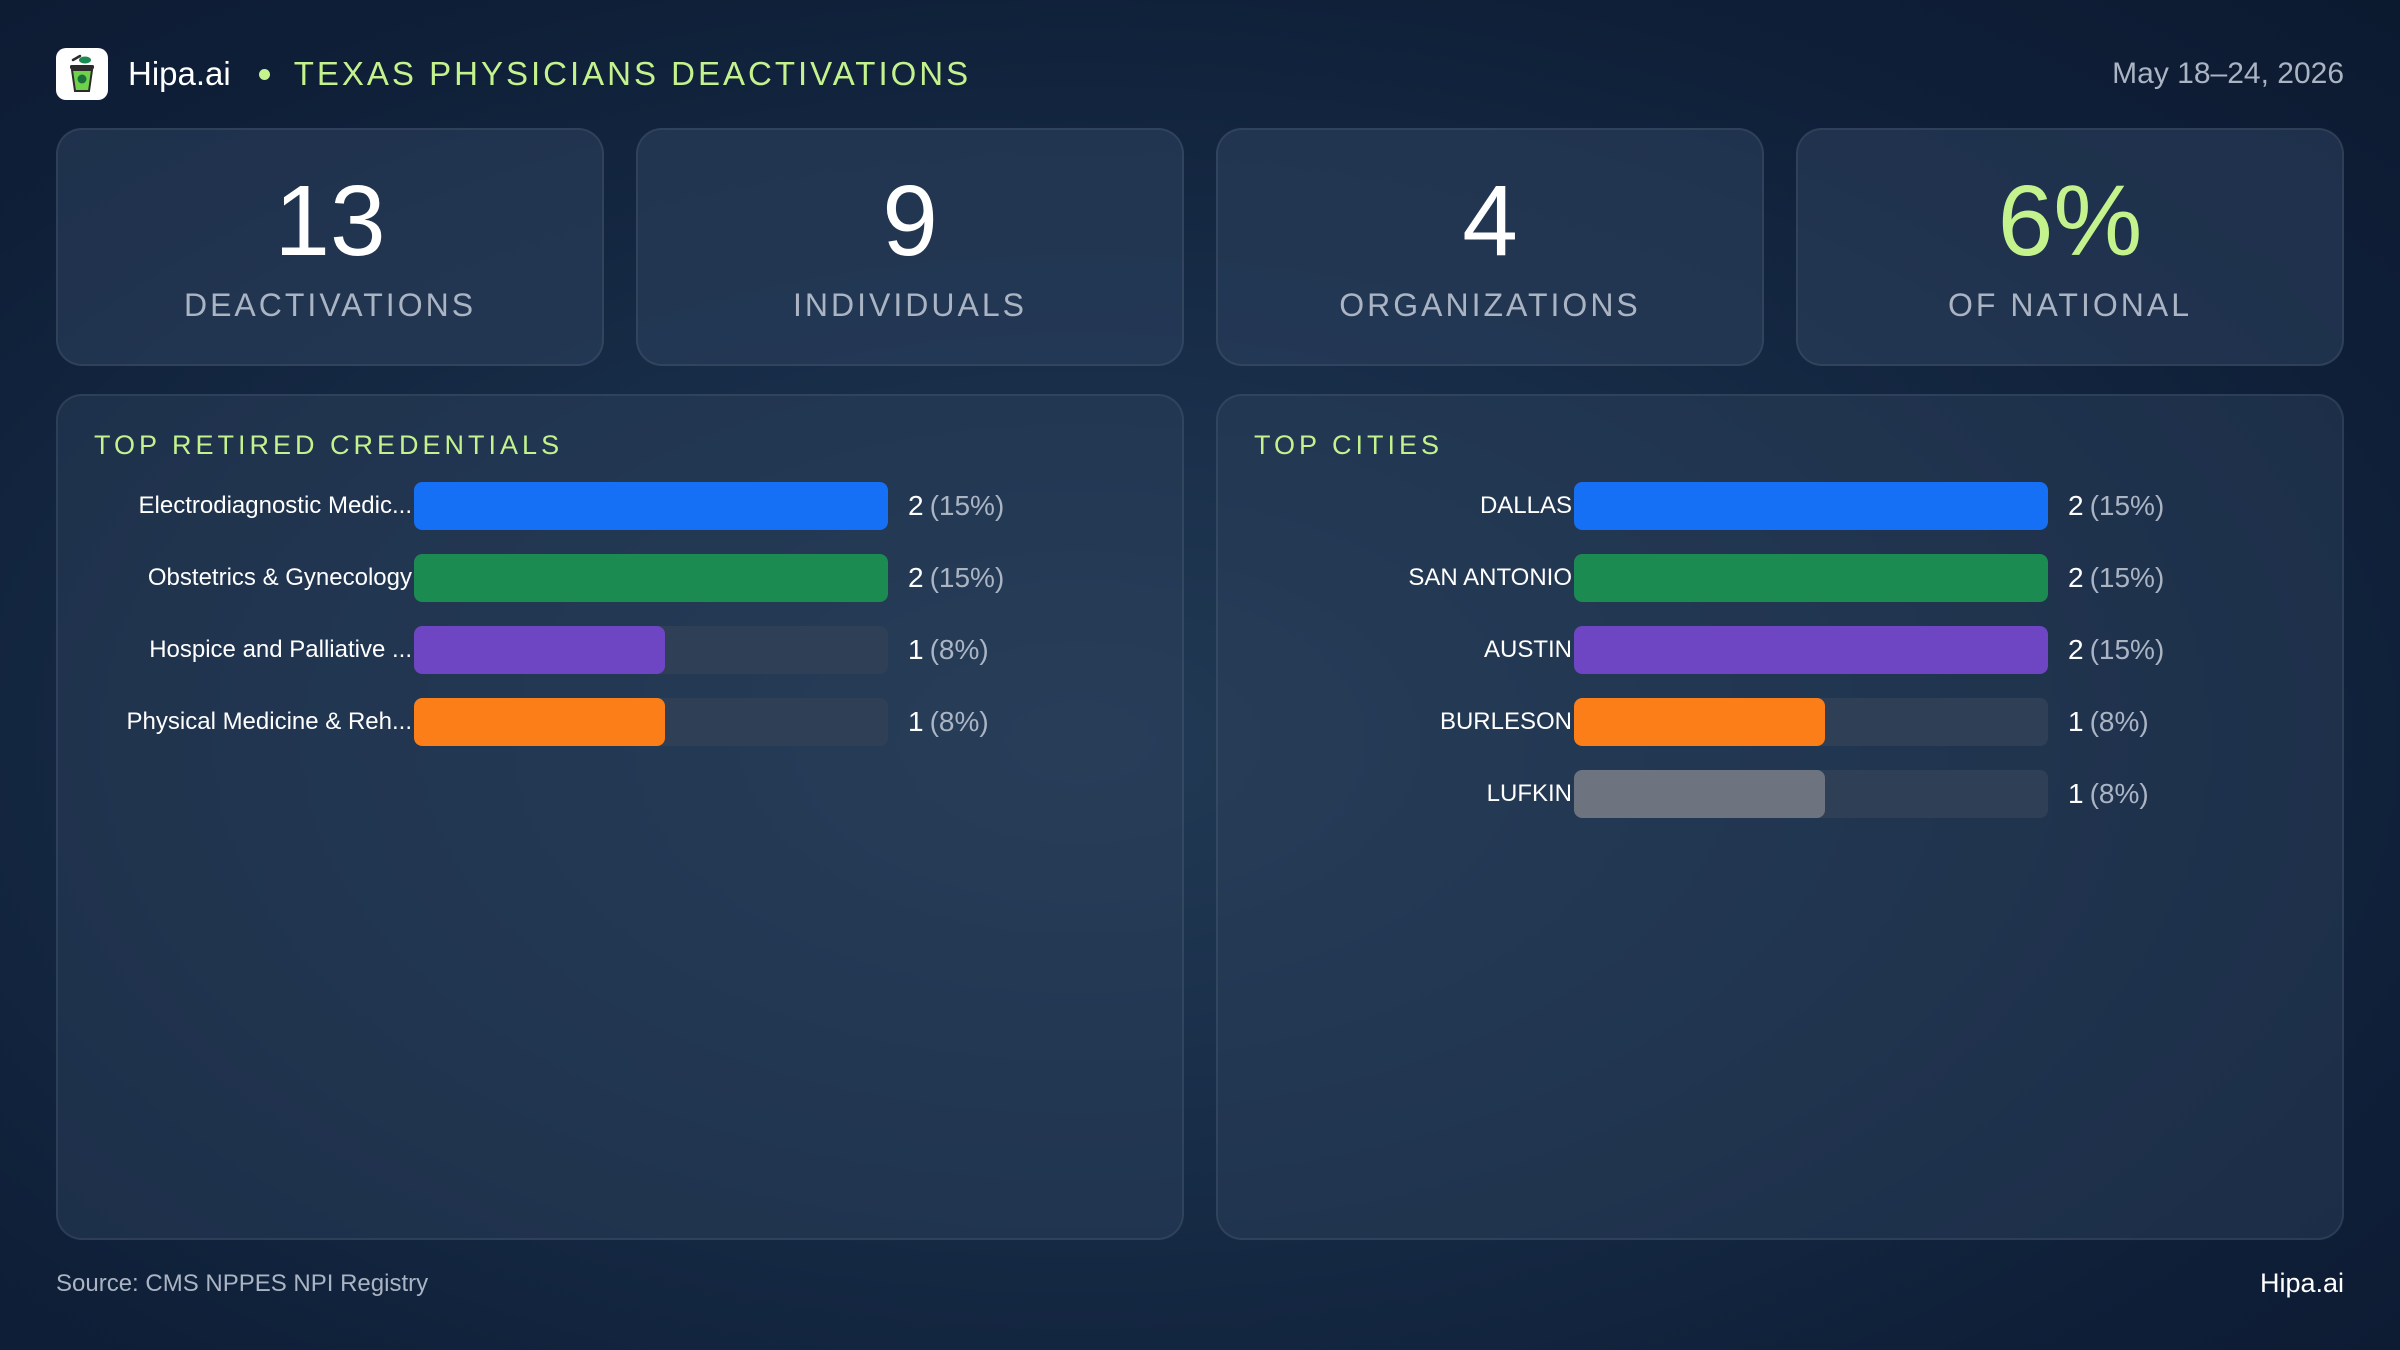  I want to click on bar-row: AUSTIN 2 (15%), so click(1780, 650).